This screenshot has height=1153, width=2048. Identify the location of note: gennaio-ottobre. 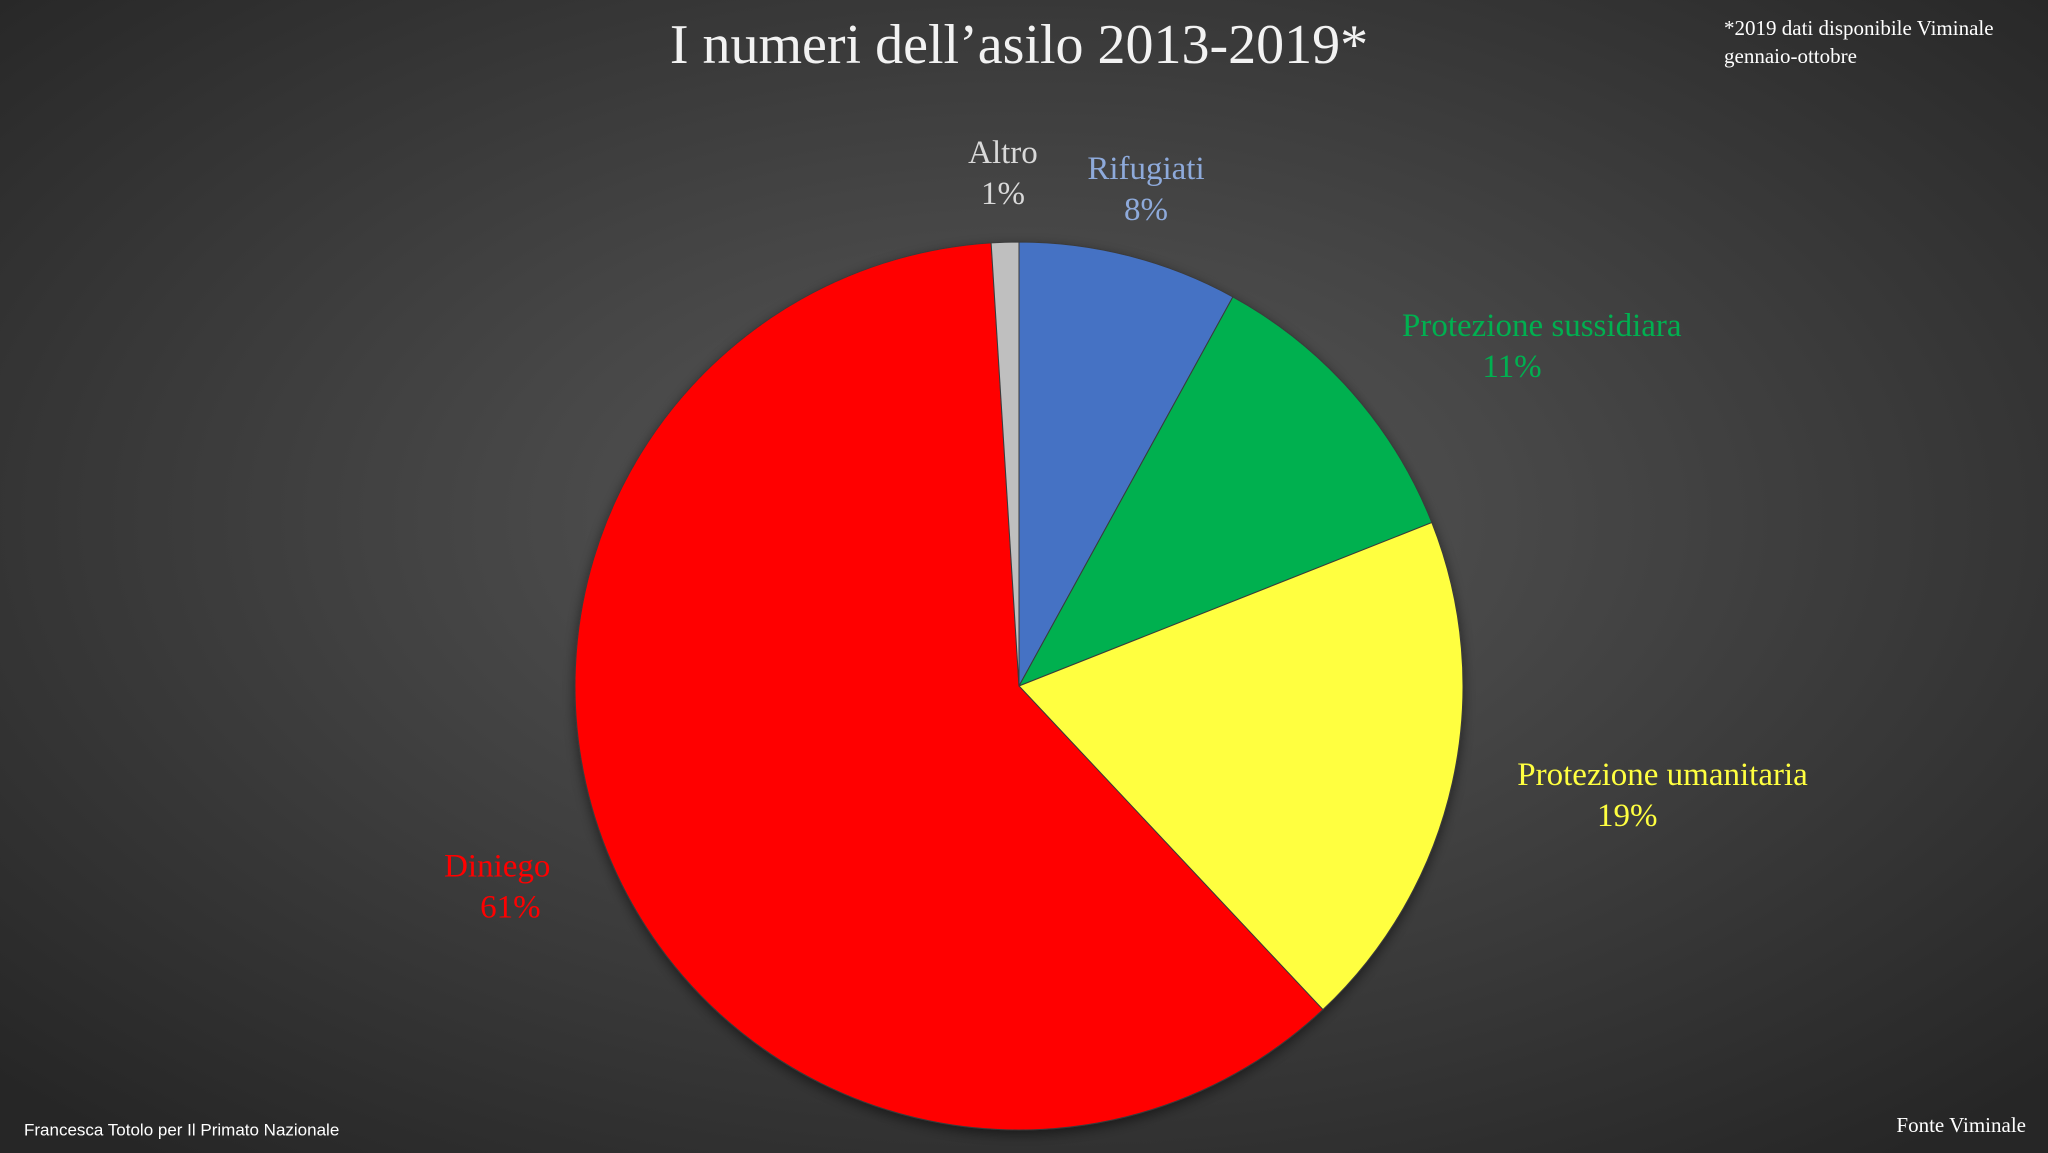
(1790, 56).